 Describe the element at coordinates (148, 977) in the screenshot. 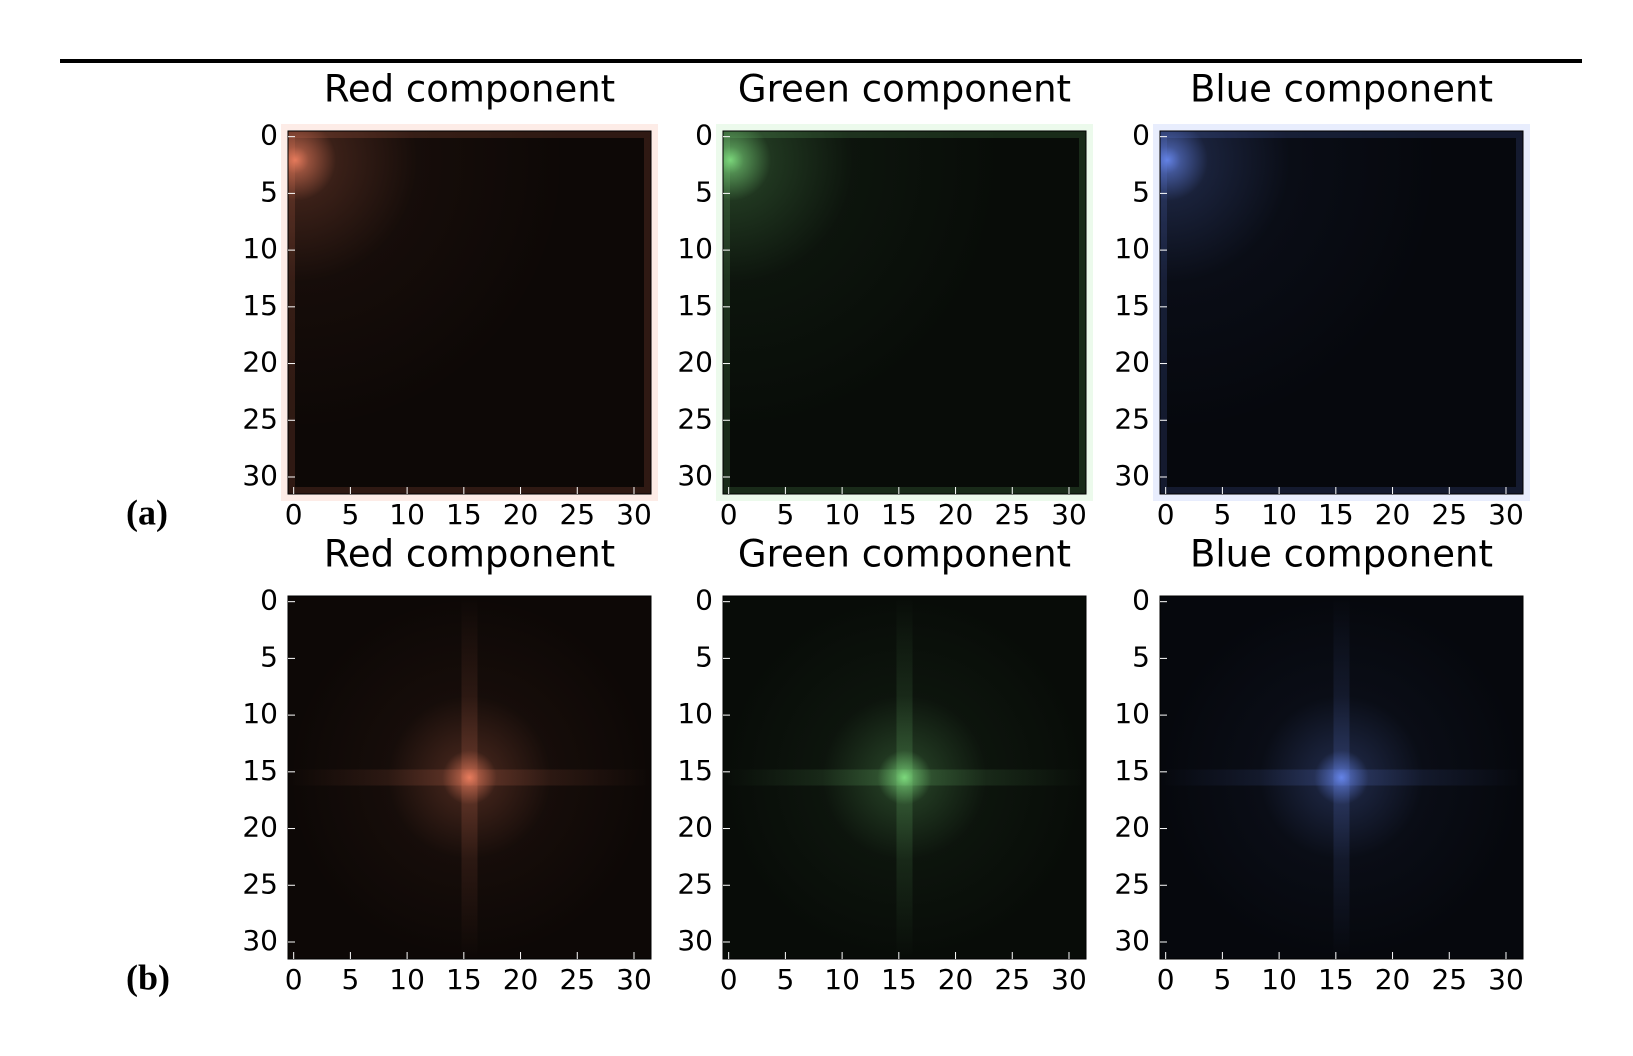

I see `panel-label: (b)` at that location.